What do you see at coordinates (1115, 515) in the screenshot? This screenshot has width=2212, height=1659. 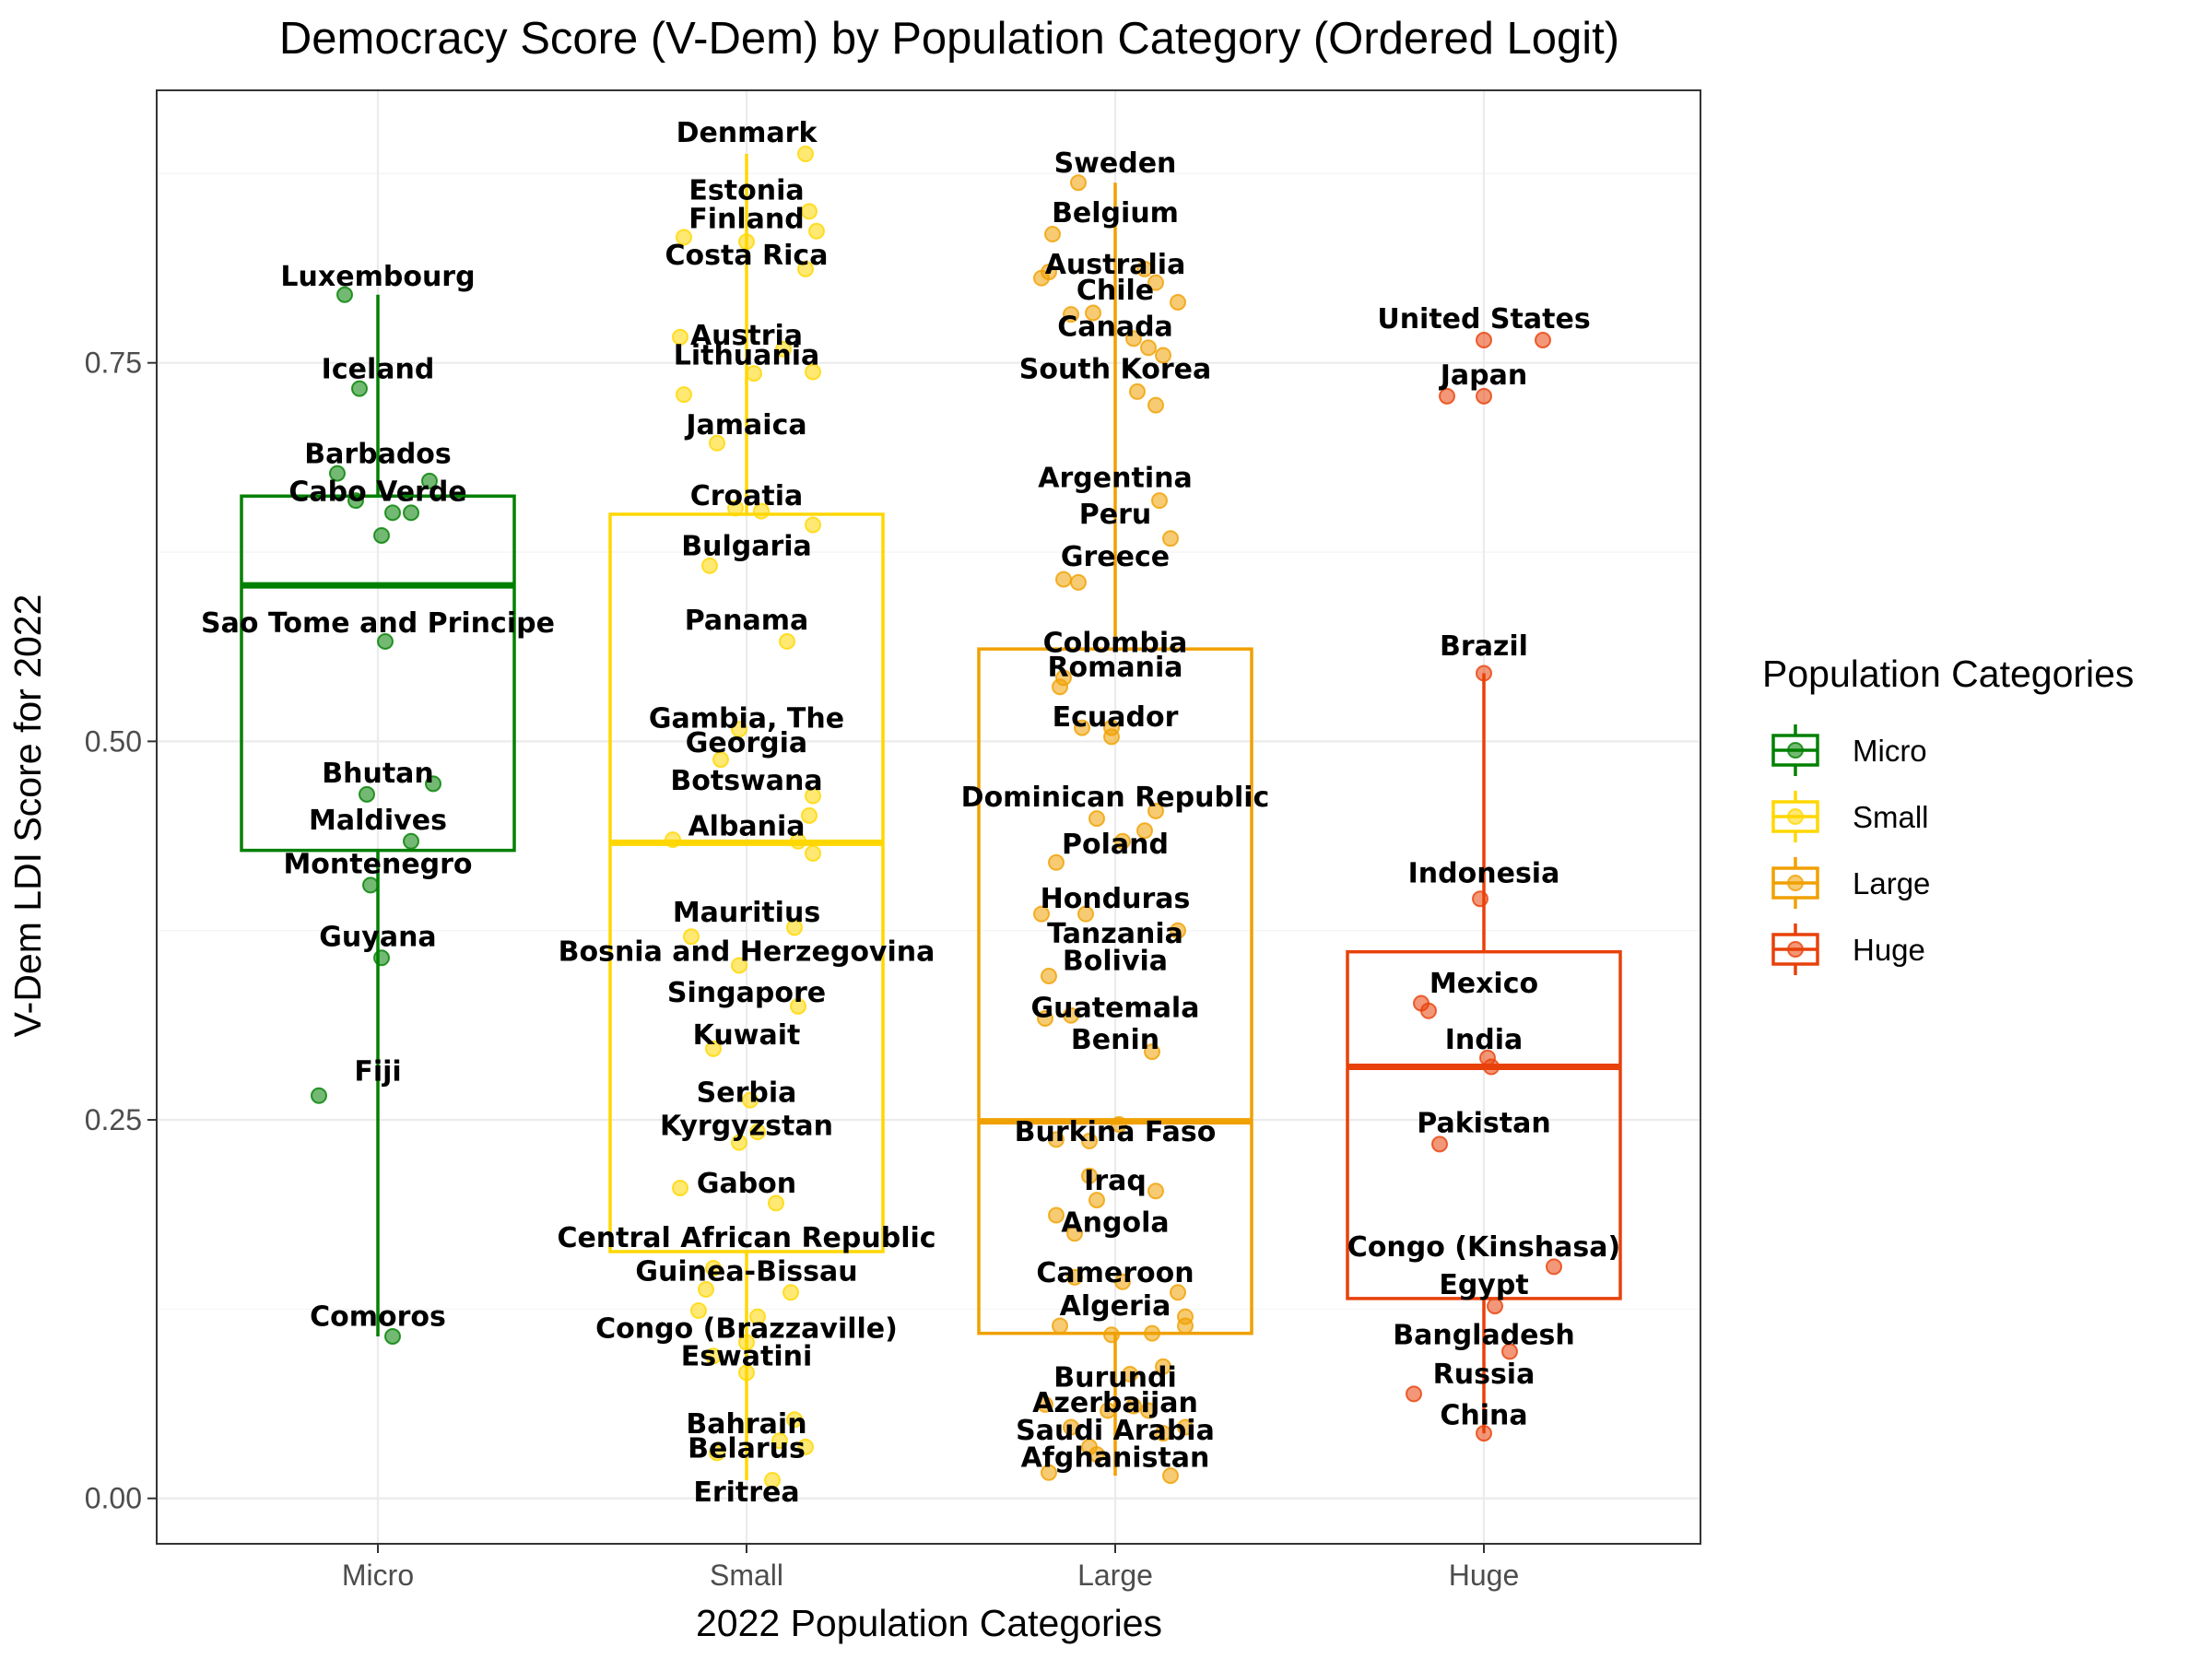 I see `country-label: Peru` at bounding box center [1115, 515].